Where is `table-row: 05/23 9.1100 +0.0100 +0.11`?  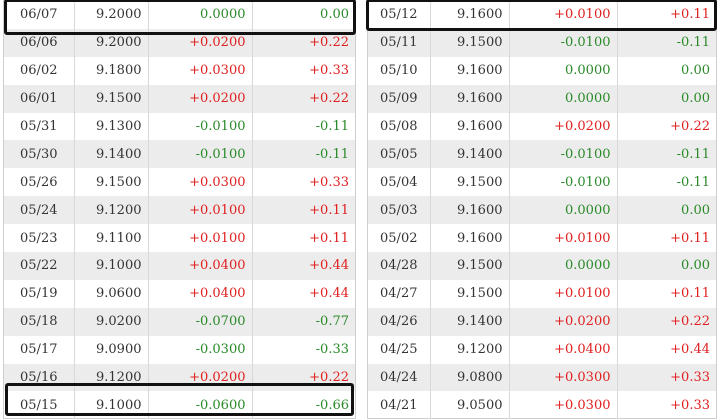
table-row: 05/23 9.1100 +0.0100 +0.11 is located at coordinates (179, 238).